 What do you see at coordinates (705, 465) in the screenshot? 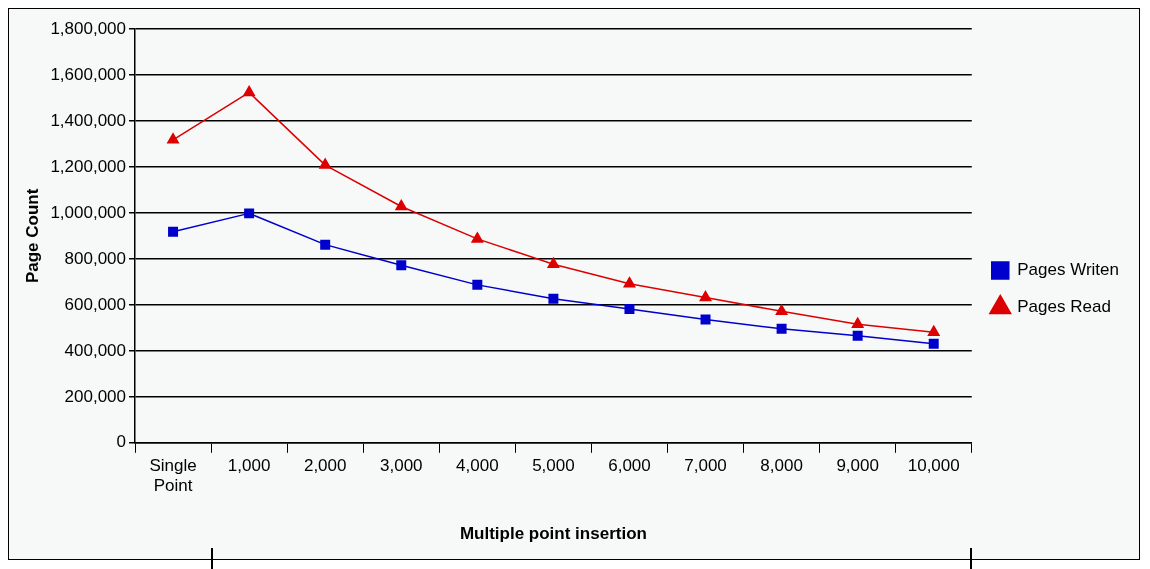
I see `x-tick-label: 7,000` at bounding box center [705, 465].